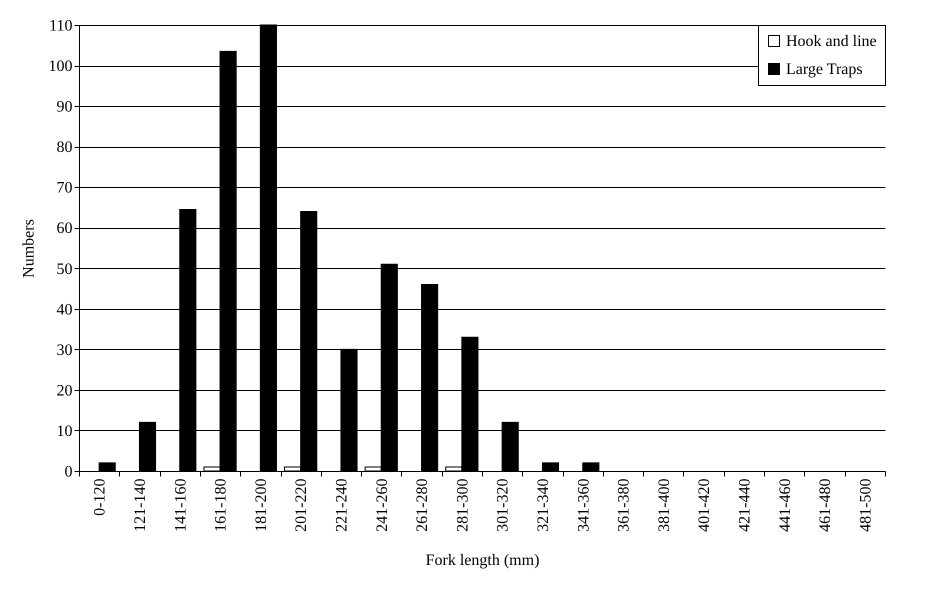 The height and width of the screenshot is (613, 930). What do you see at coordinates (221, 505) in the screenshot?
I see `x-tick-label: 161-180` at bounding box center [221, 505].